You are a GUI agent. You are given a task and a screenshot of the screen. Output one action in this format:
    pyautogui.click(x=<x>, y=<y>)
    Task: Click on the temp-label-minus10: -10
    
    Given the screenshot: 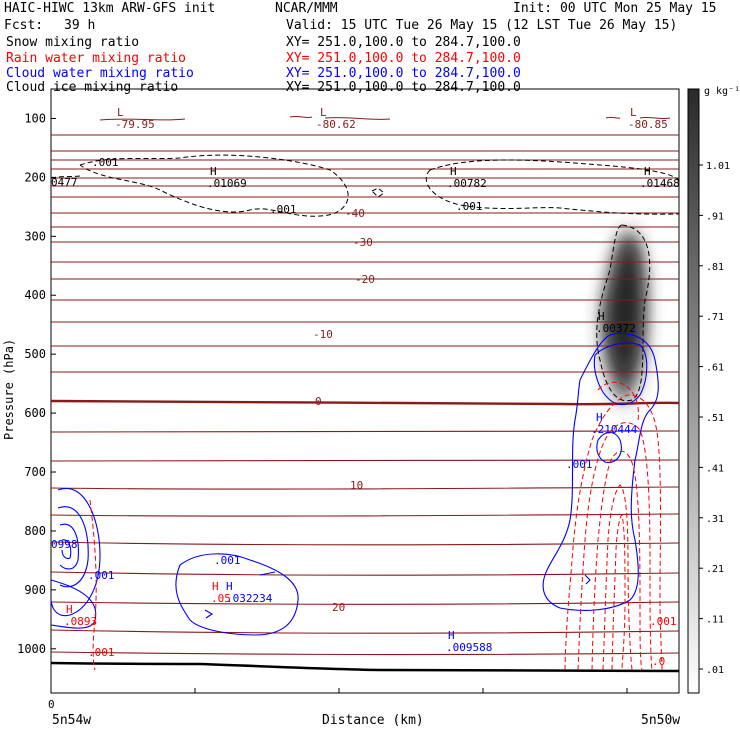 What is the action you would take?
    pyautogui.click(x=323, y=334)
    